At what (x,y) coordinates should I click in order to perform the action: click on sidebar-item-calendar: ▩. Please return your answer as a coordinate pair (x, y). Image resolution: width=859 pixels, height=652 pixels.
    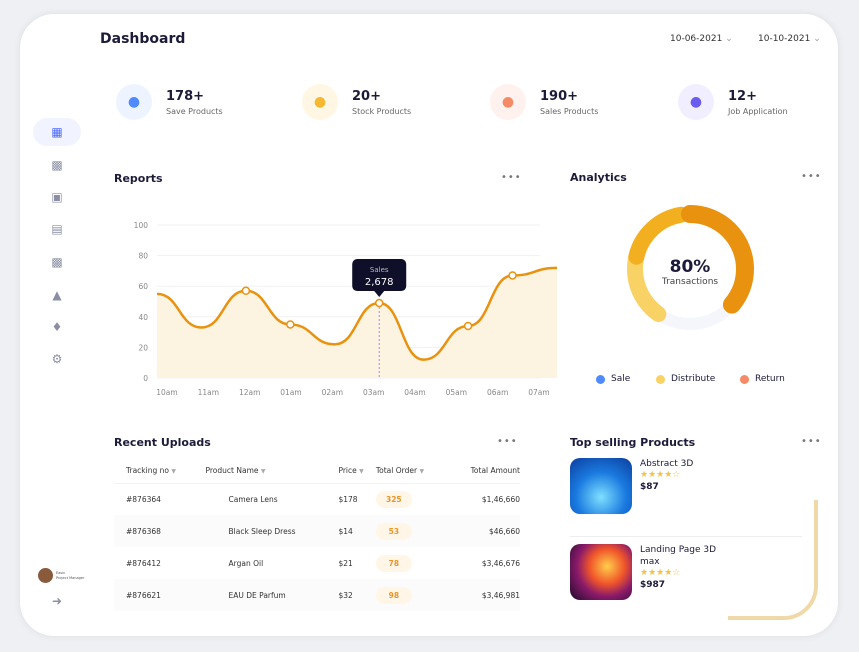
    Looking at the image, I should click on (57, 262).